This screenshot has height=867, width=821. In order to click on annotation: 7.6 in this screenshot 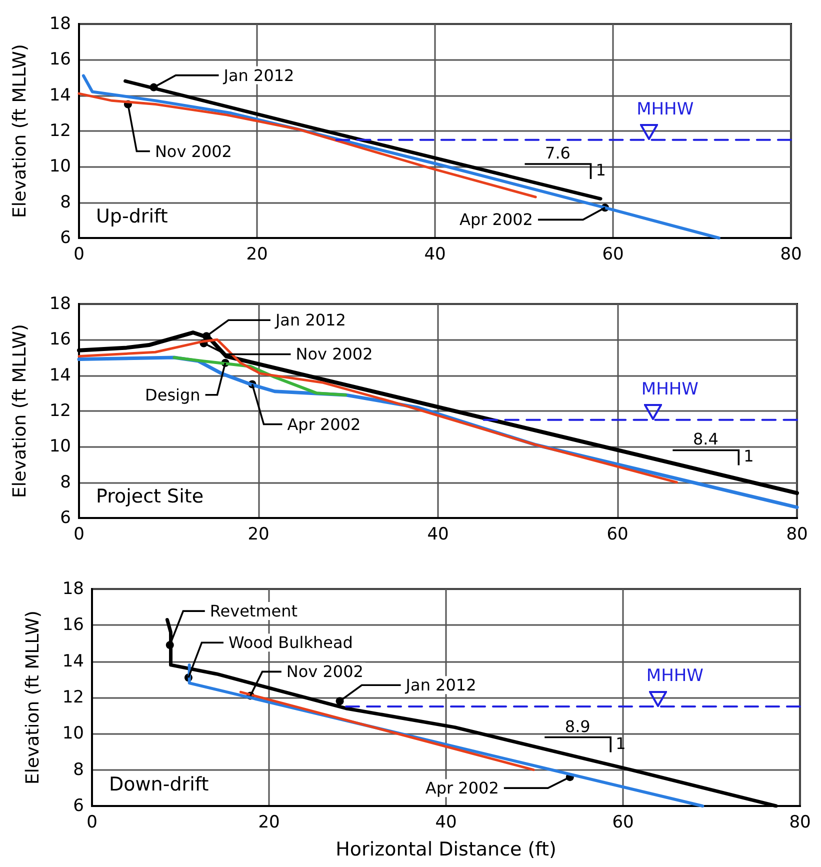, I will do `click(557, 152)`.